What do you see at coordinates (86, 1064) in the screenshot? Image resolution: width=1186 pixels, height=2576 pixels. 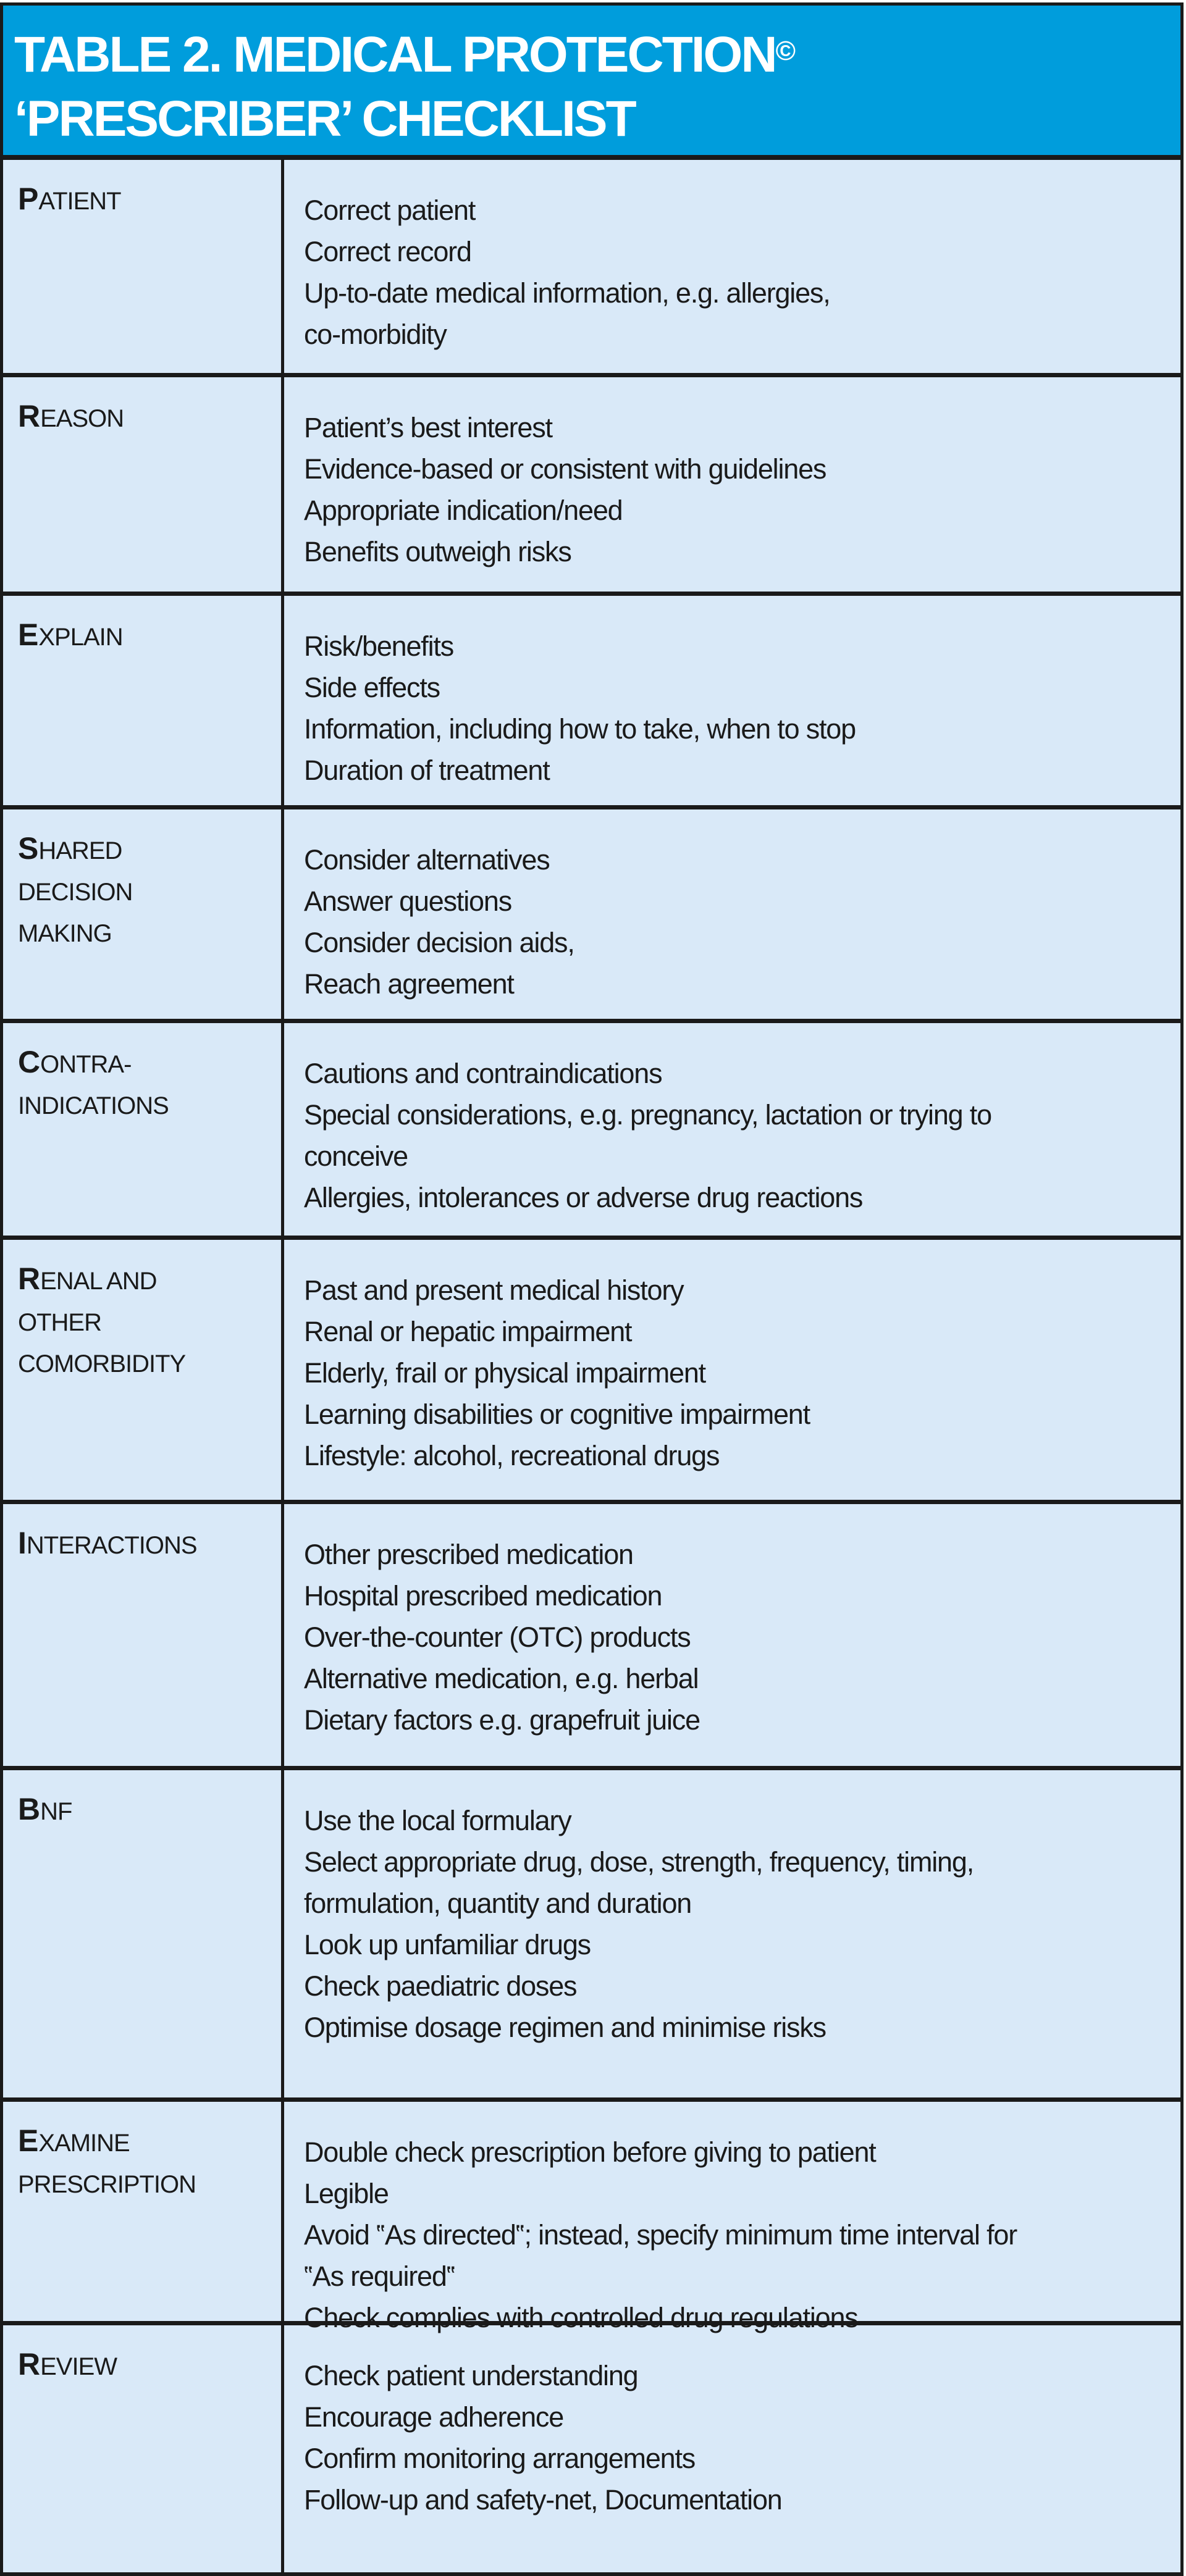 I see `label-text: ONTRA-` at bounding box center [86, 1064].